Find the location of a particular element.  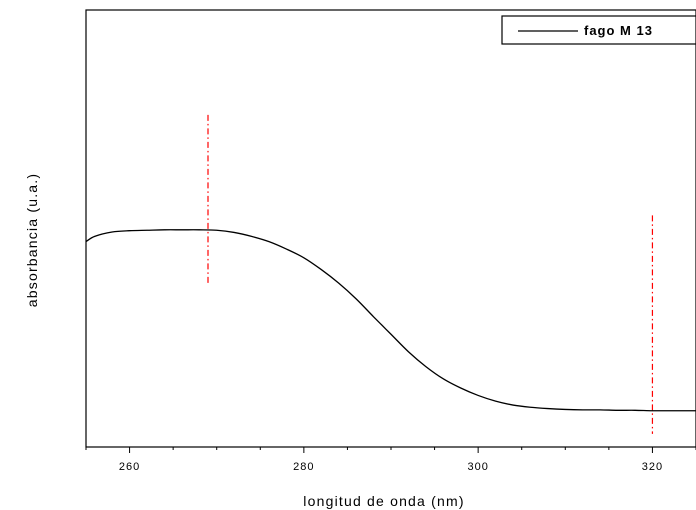

x-tick-label: 320 is located at coordinates (652, 467).